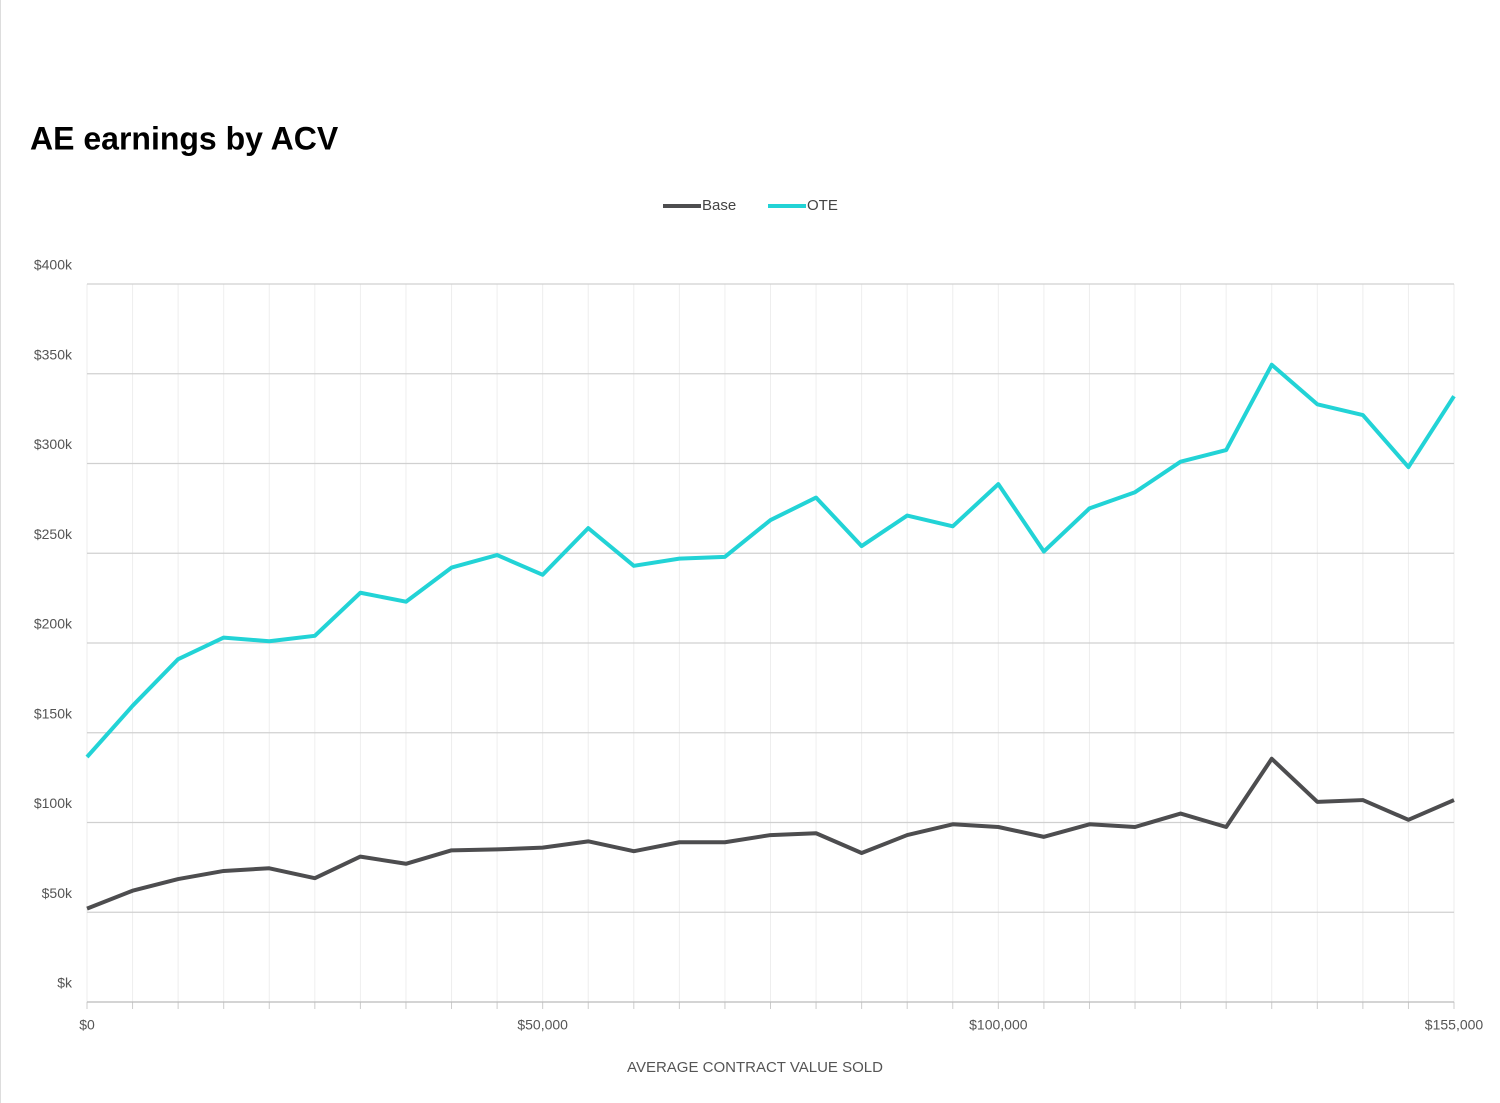 The height and width of the screenshot is (1103, 1500). Describe the element at coordinates (755, 1067) in the screenshot. I see `x-axis-title: AVERAGE CONTRACT VALUE SOLD` at that location.